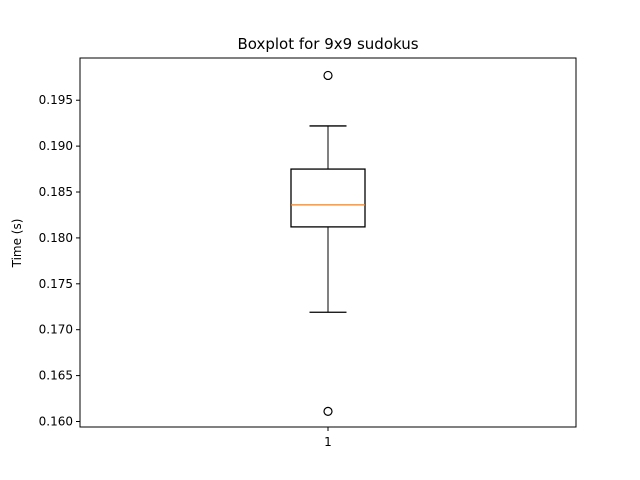  What do you see at coordinates (56, 100) in the screenshot?
I see `y-tick-label: 0.195` at bounding box center [56, 100].